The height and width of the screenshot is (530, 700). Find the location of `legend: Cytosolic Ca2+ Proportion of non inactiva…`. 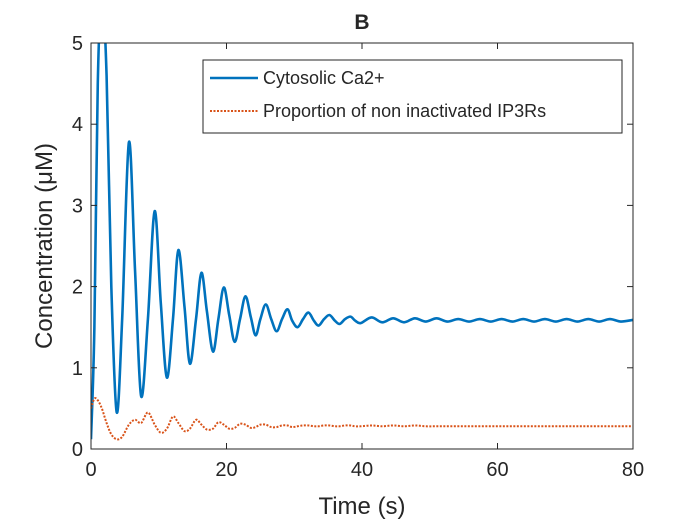

legend: Cytosolic Ca2+ Proportion of non inactiva… is located at coordinates (412, 96).